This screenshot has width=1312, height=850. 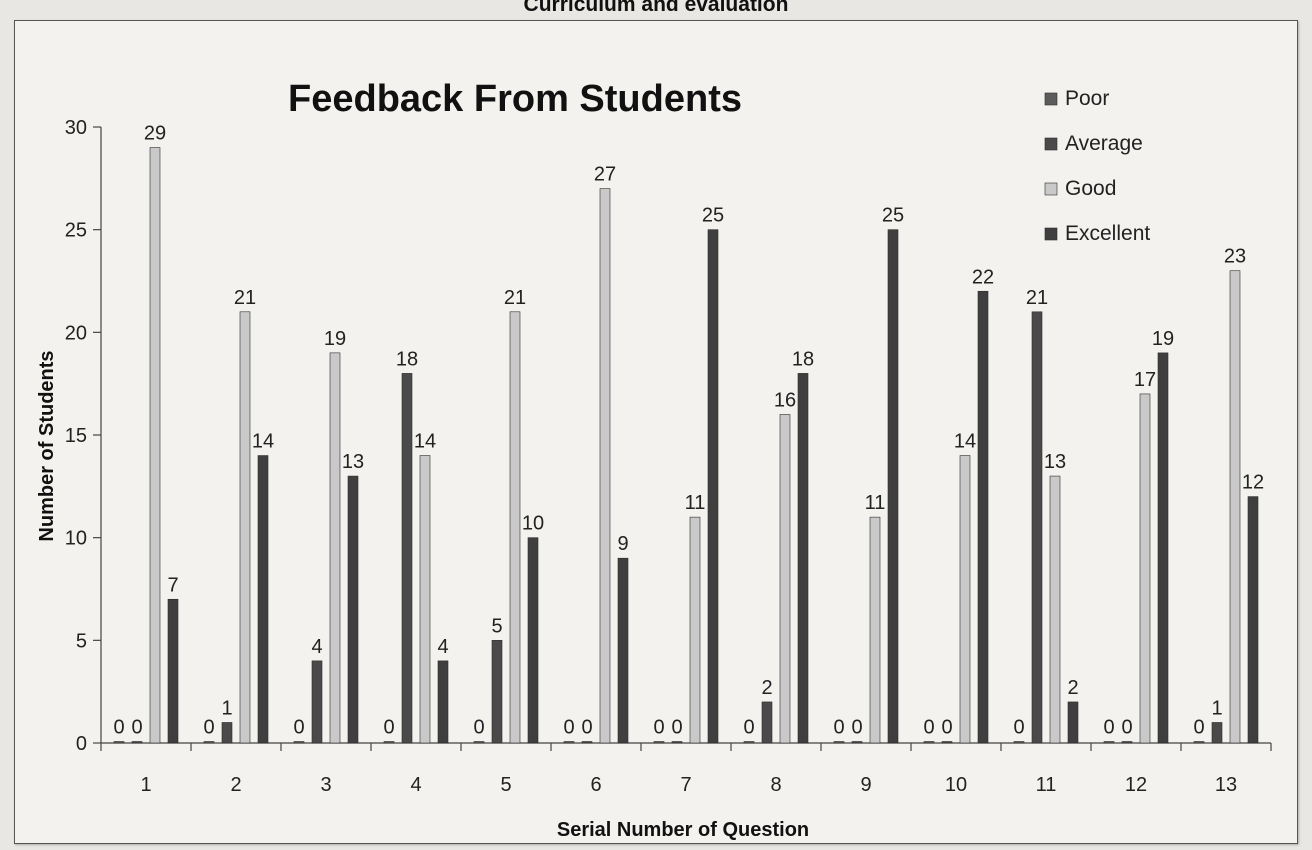 I want to click on data-label-excellent: 22, so click(x=983, y=277).